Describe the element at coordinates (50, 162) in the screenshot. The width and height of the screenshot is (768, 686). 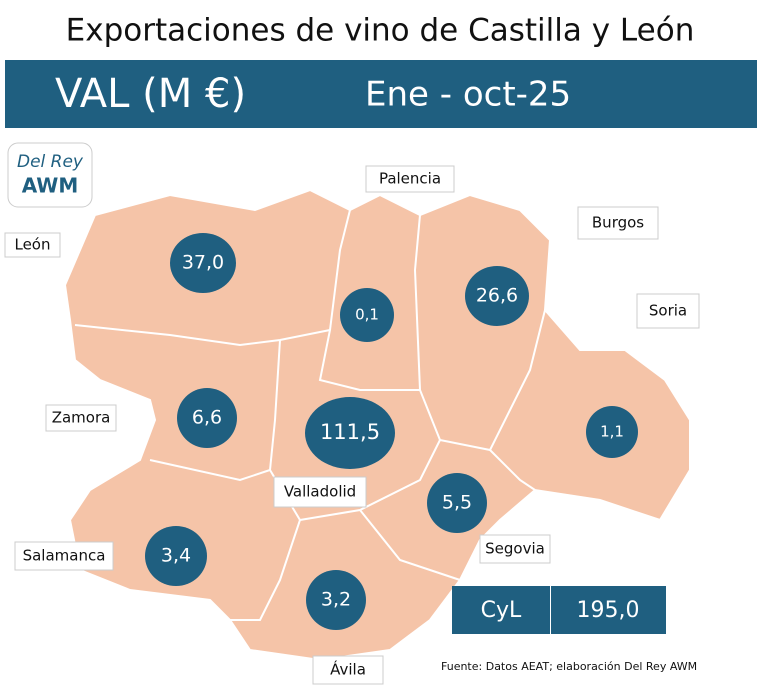
I see `logo-line1: Del Rey` at that location.